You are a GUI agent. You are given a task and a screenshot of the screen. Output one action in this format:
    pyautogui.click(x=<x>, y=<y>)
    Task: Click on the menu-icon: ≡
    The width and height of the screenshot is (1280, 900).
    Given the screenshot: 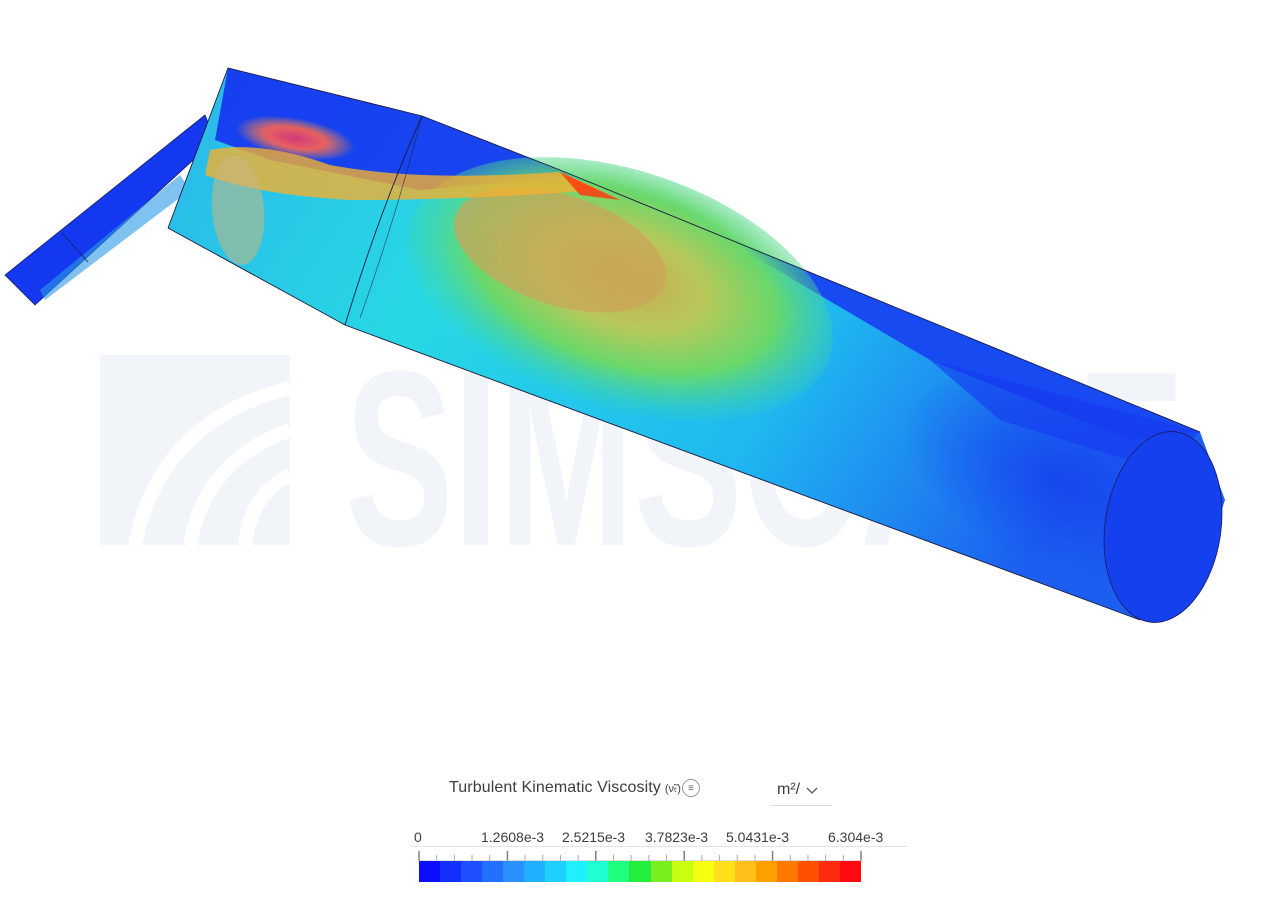 What is the action you would take?
    pyautogui.click(x=690, y=788)
    